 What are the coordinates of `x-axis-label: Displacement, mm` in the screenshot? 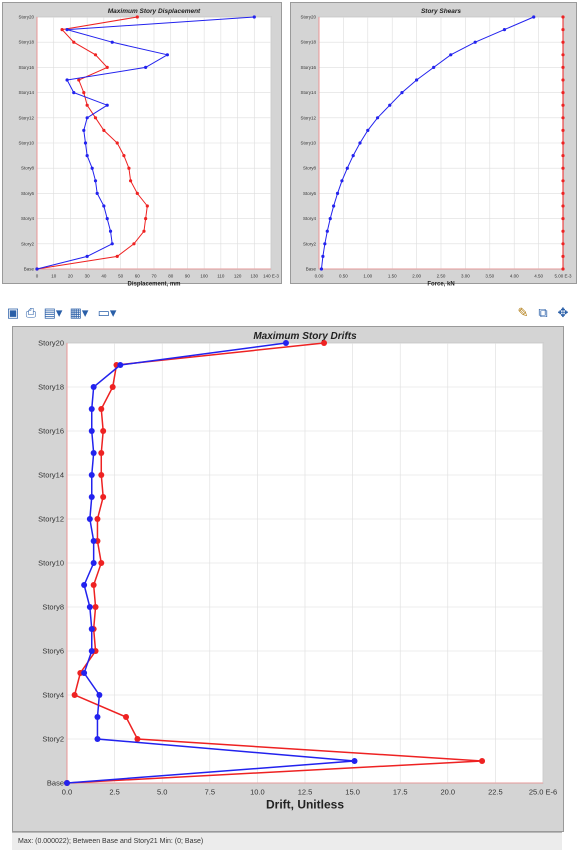 It's located at (153, 285).